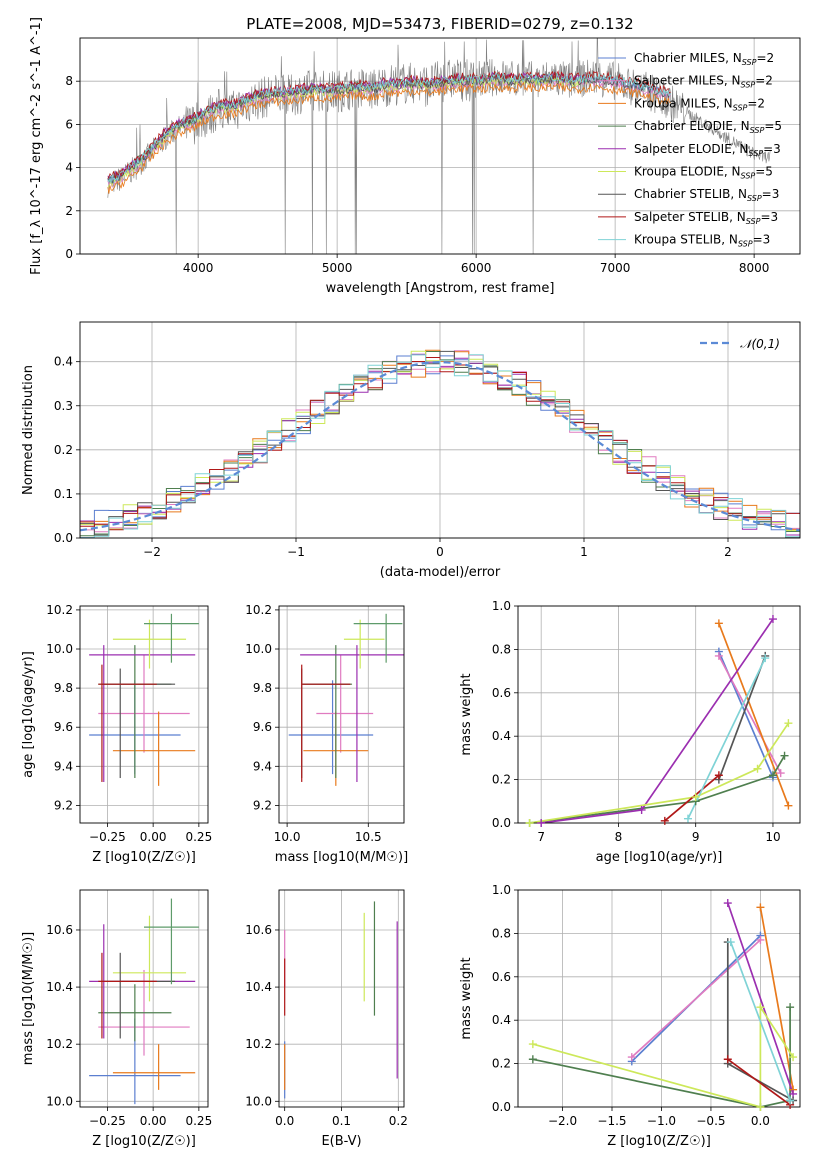 Image resolution: width=819 pixels, height=1170 pixels. What do you see at coordinates (615, 268) in the screenshot?
I see `x-tick-label: 7000` at bounding box center [615, 268].